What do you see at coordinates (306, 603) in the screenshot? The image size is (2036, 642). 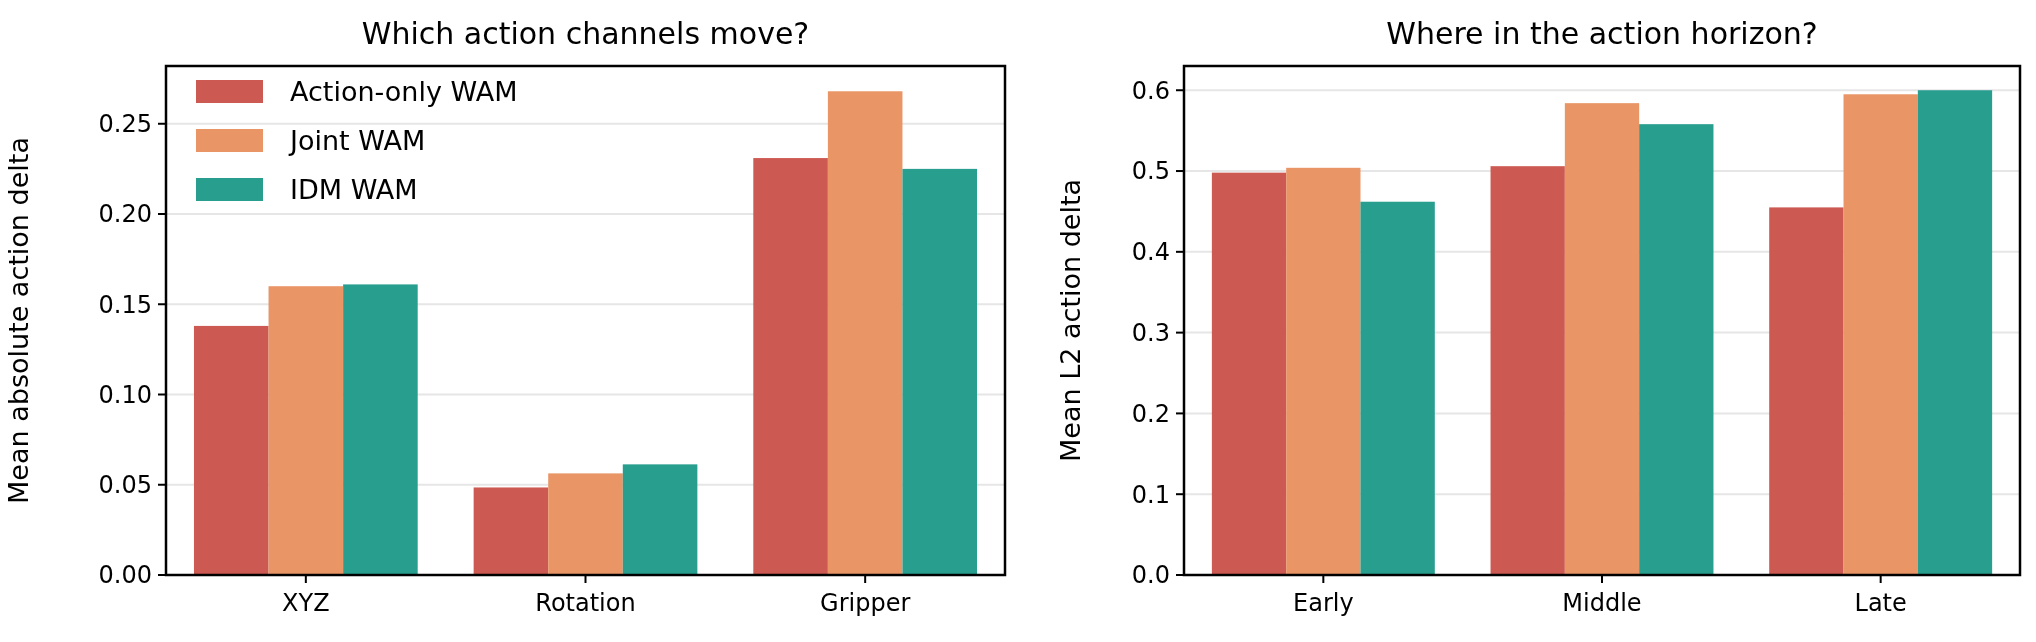 I see `x-tick-label: XYZ` at bounding box center [306, 603].